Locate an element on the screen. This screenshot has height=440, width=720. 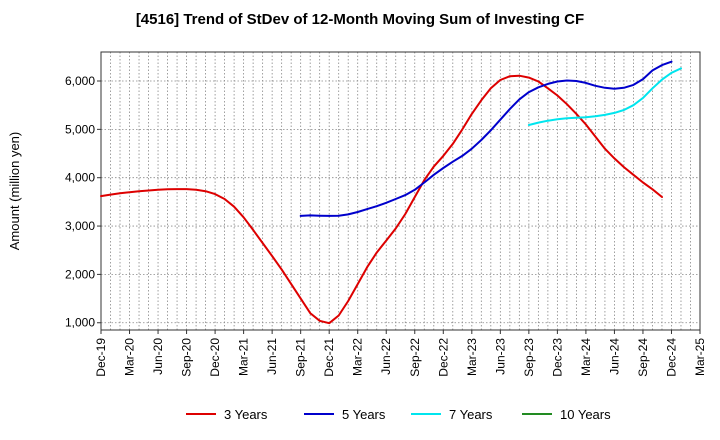
x-tick-label: Dec-22 is located at coordinates (443, 357).